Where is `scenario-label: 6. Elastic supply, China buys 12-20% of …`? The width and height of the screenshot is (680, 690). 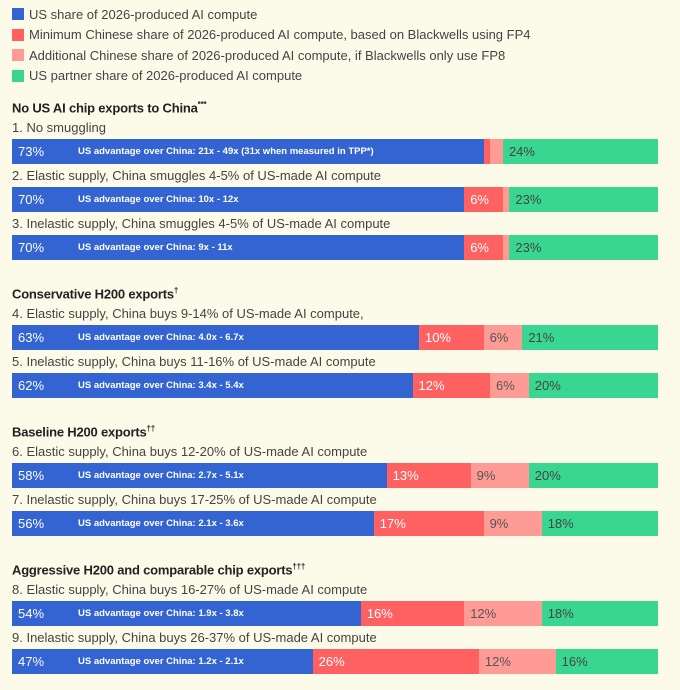
scenario-label: 6. Elastic supply, China buys 12-20% of … is located at coordinates (190, 451).